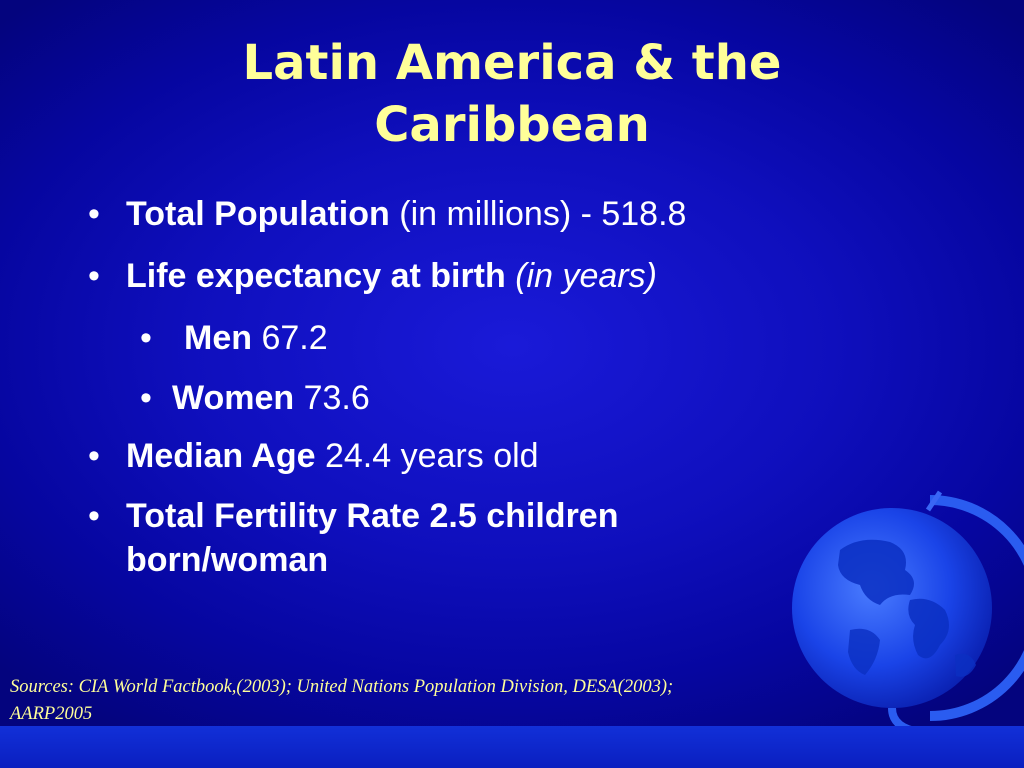 This screenshot has width=1024, height=768. I want to click on bullet-men: • Men 67.2, so click(340, 338).